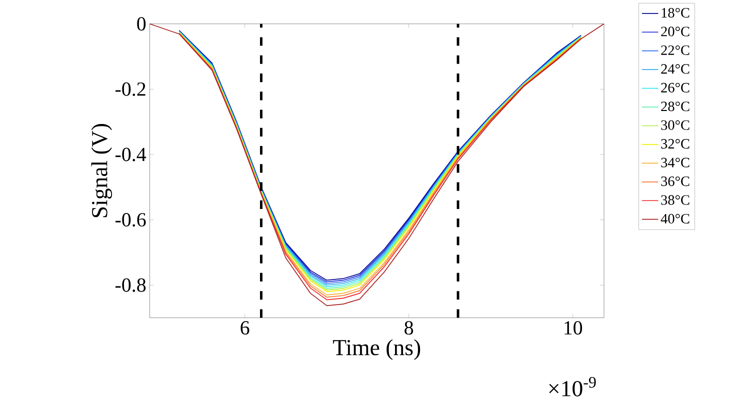 The width and height of the screenshot is (729, 397). What do you see at coordinates (675, 50) in the screenshot?
I see `legend-label: 22°C` at bounding box center [675, 50].